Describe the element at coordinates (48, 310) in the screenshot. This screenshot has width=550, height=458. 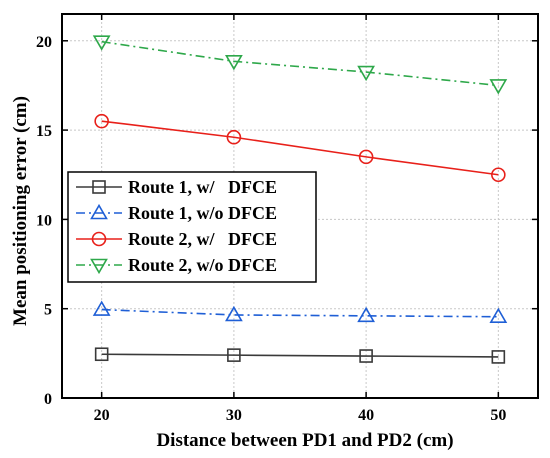
I see `y-tick-label: 5` at that location.